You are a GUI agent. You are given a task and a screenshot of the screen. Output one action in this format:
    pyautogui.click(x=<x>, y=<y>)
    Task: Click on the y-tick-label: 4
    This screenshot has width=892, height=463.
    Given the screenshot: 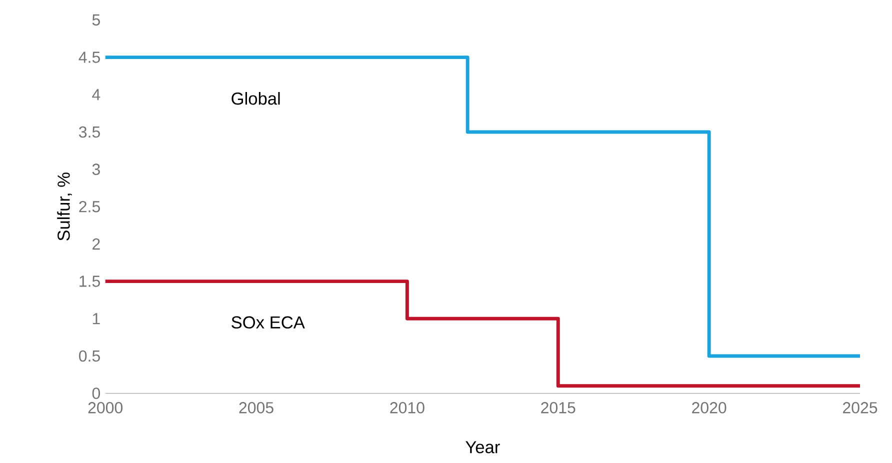 What is the action you would take?
    pyautogui.click(x=96, y=94)
    